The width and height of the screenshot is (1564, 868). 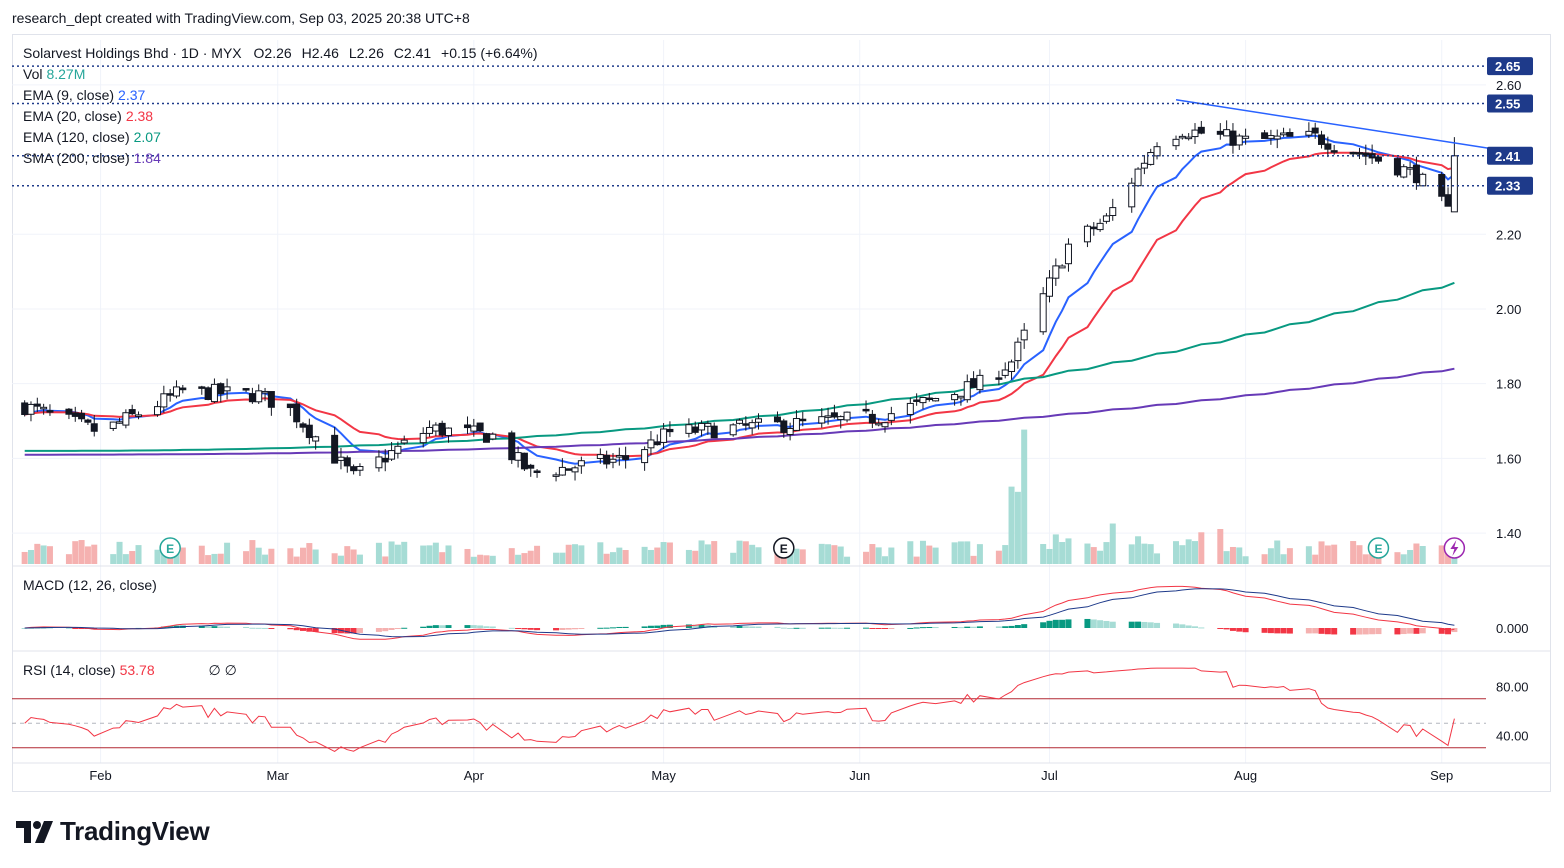 What do you see at coordinates (88, 116) in the screenshot?
I see `ema20-legend: EMA (20, close) 2.38` at bounding box center [88, 116].